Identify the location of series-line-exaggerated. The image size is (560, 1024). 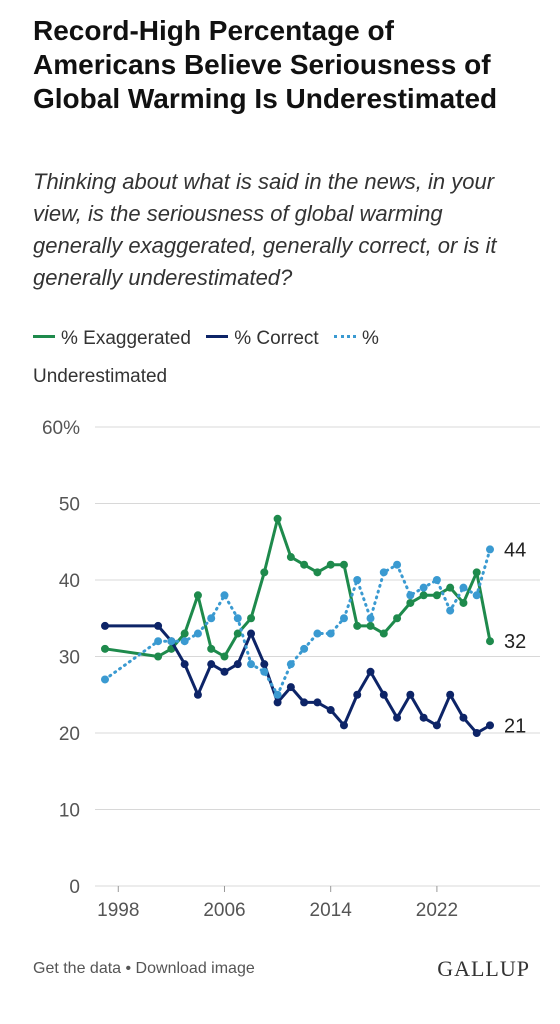
(297, 587).